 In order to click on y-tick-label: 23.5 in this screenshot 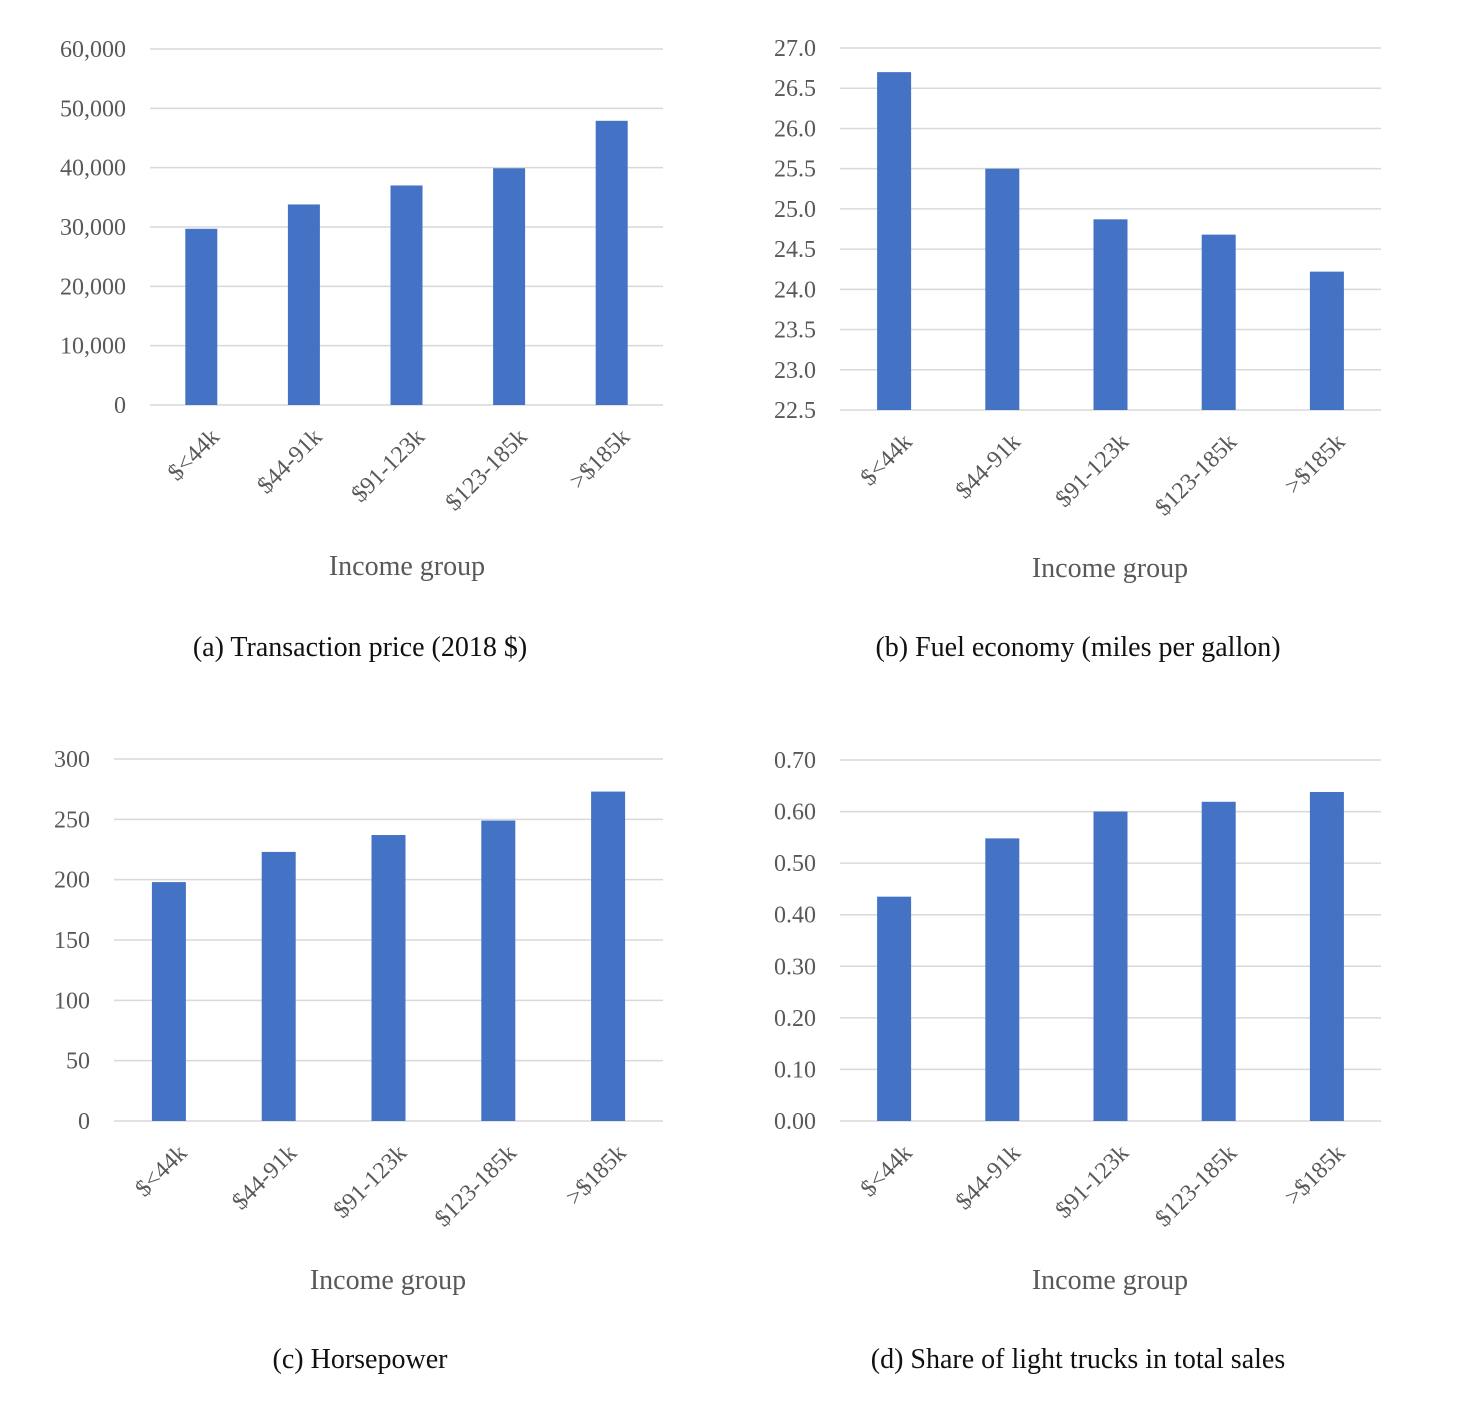, I will do `click(795, 331)`.